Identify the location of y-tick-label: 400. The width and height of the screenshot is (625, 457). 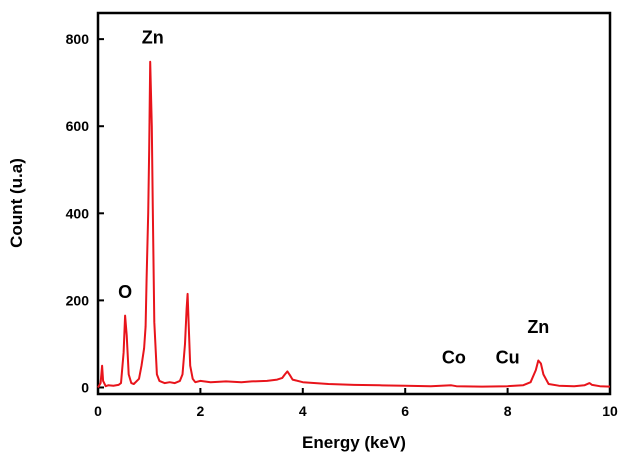
(78, 213).